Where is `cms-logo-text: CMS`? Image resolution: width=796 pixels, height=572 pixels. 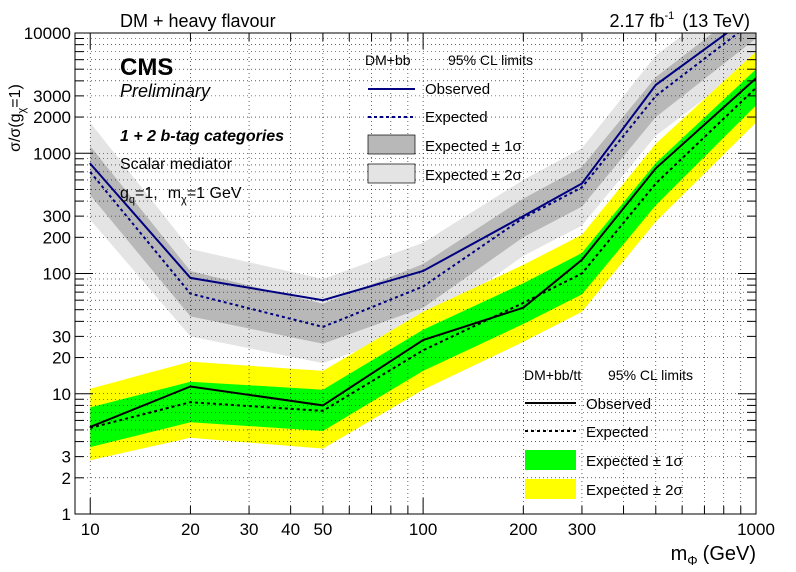
cms-logo-text: CMS is located at coordinates (146, 67).